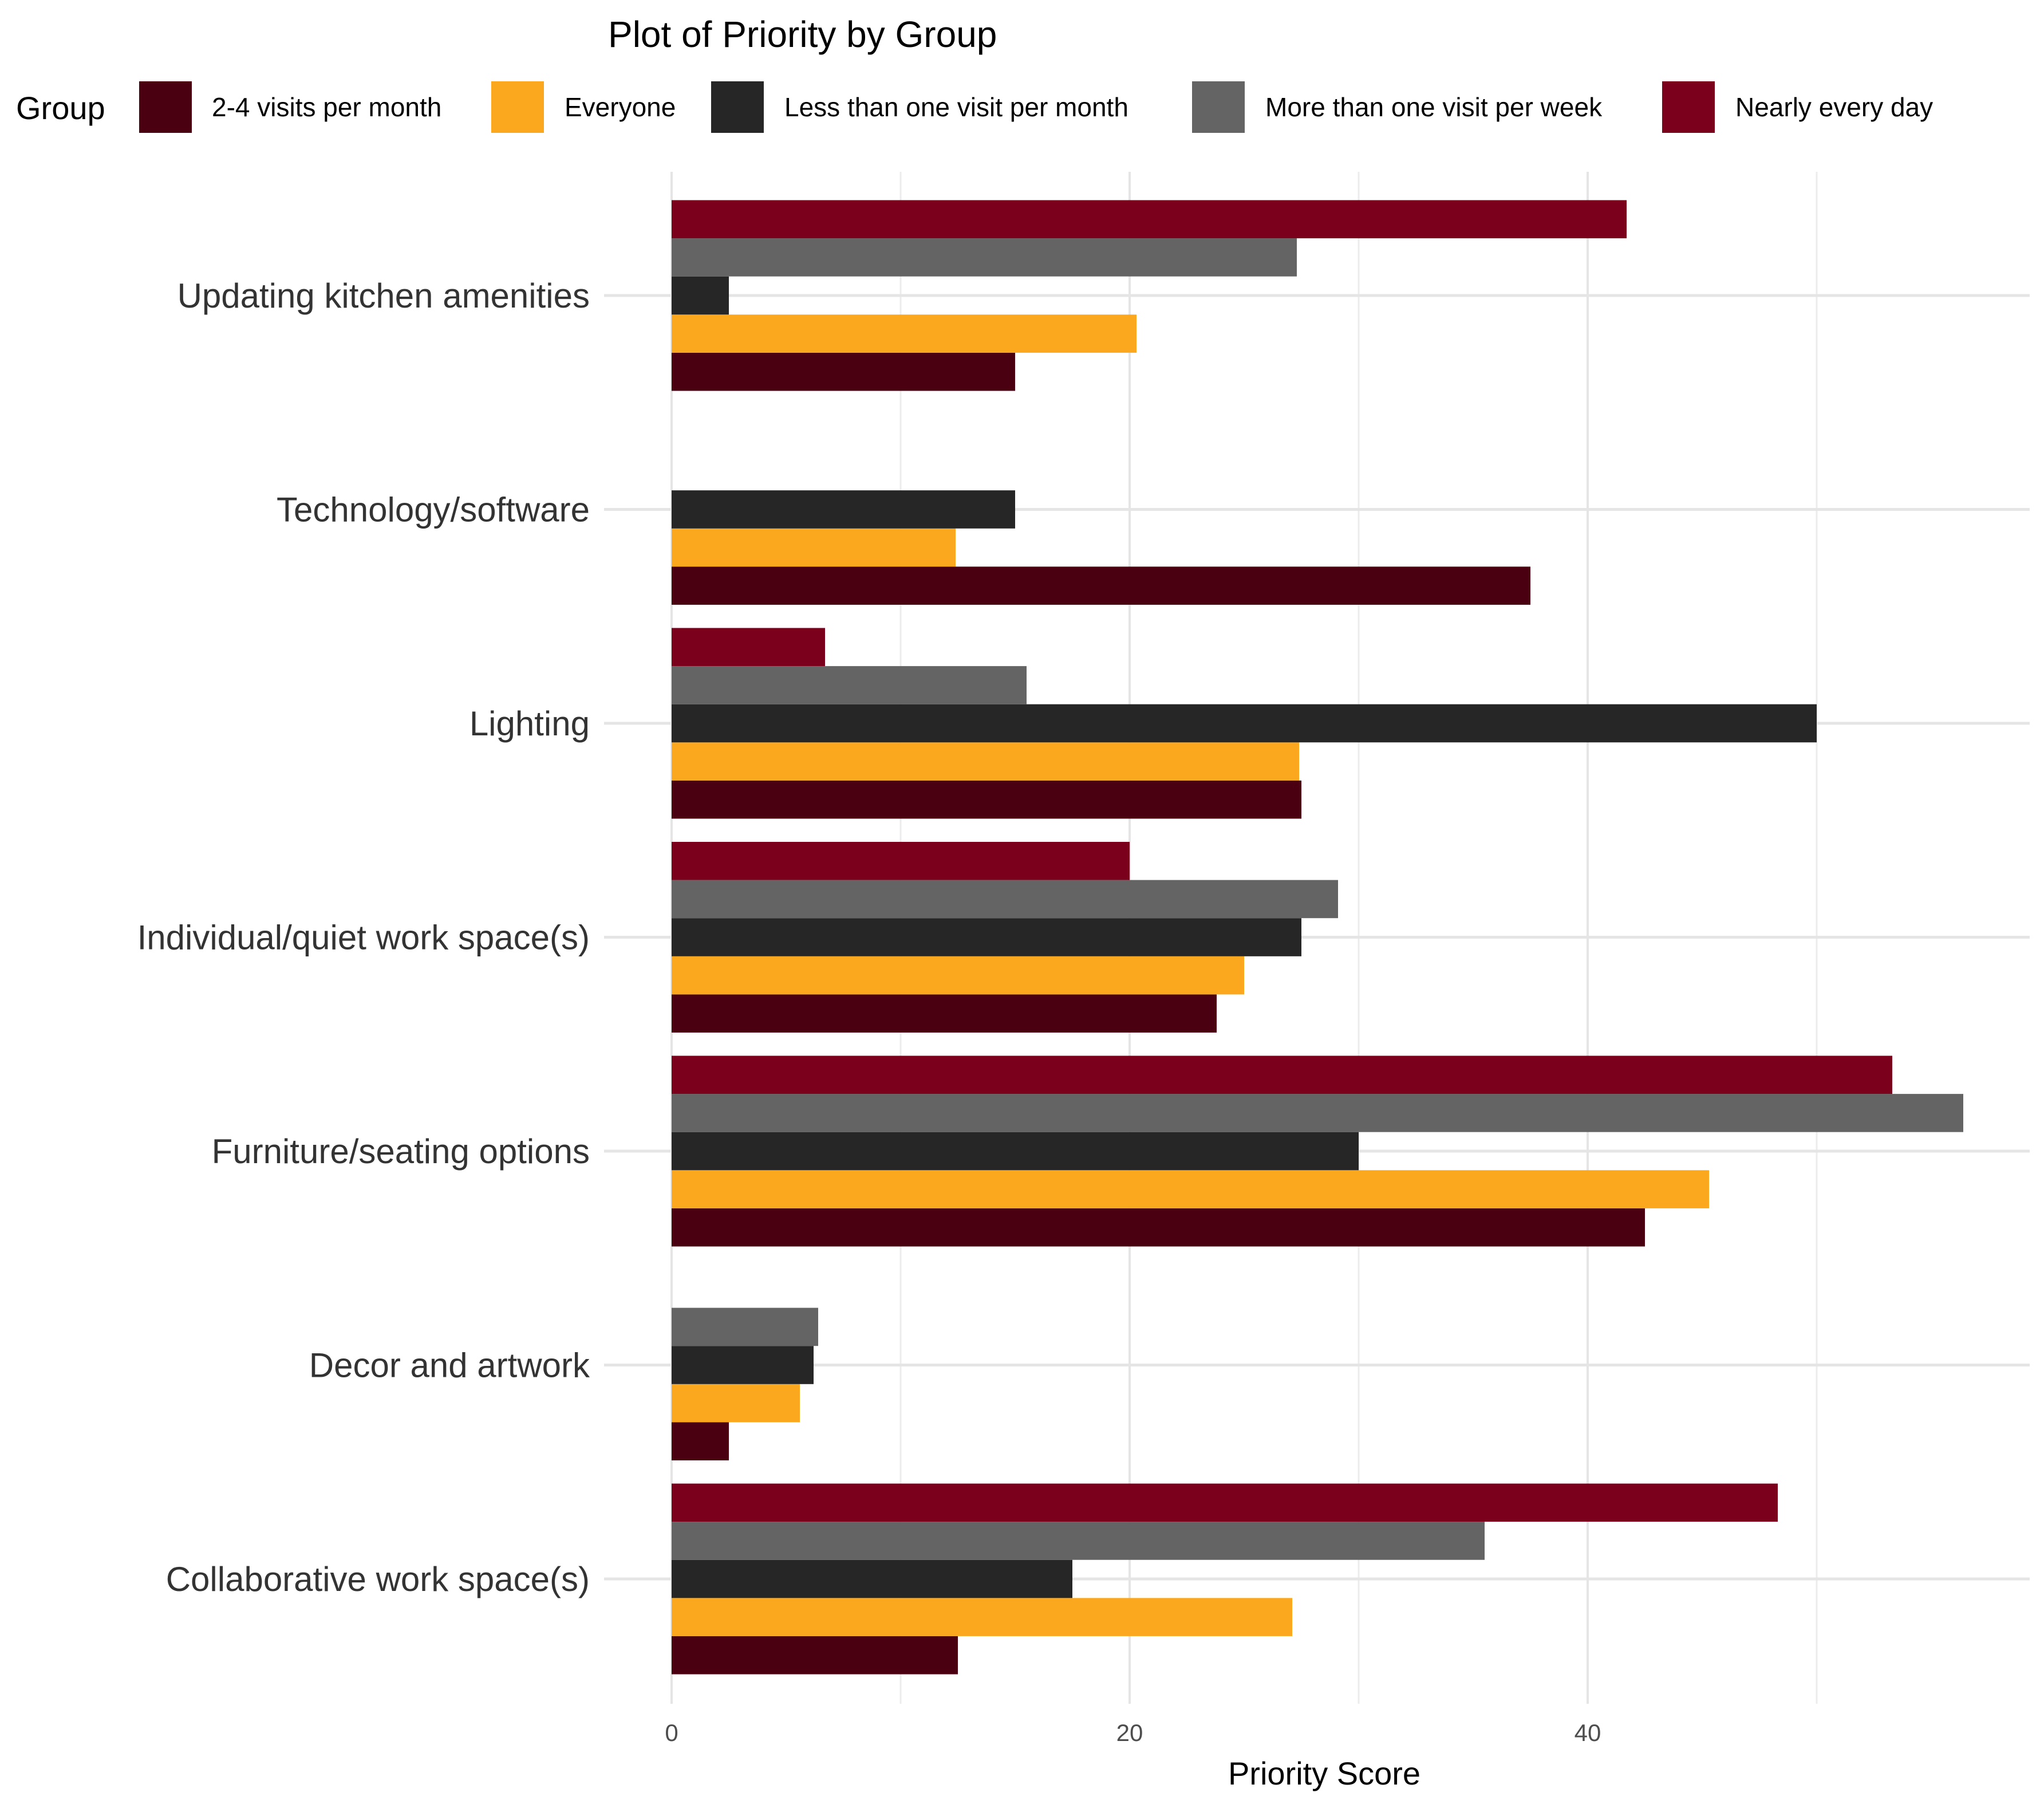  I want to click on legend-label: More than one visit per week, so click(1434, 107).